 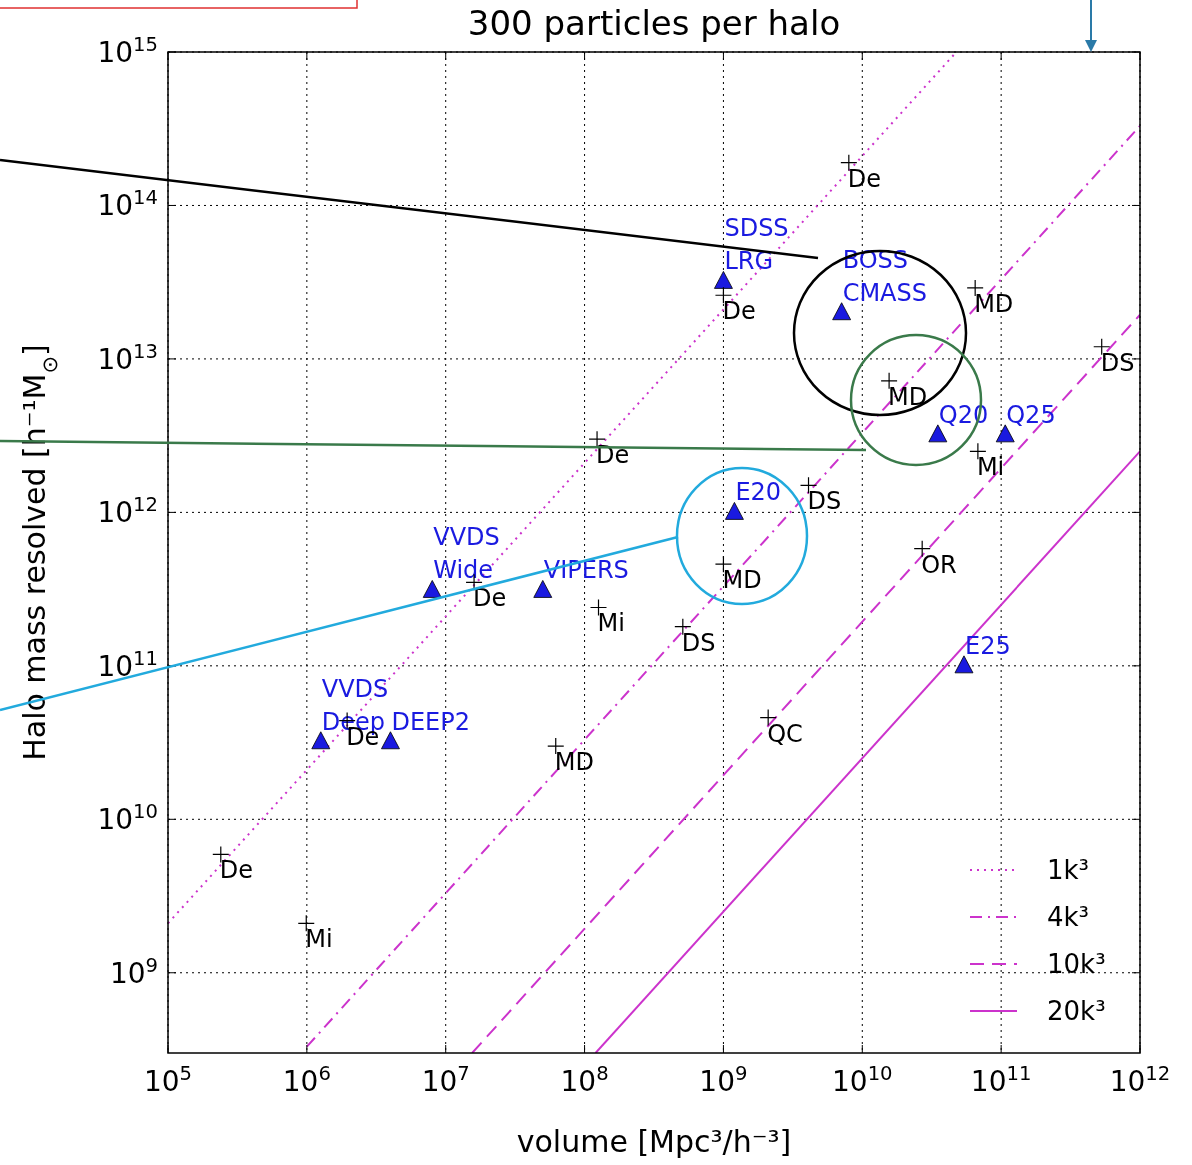 I want to click on x-tick-label: 10$^{10}$, so click(x=862, y=1079).